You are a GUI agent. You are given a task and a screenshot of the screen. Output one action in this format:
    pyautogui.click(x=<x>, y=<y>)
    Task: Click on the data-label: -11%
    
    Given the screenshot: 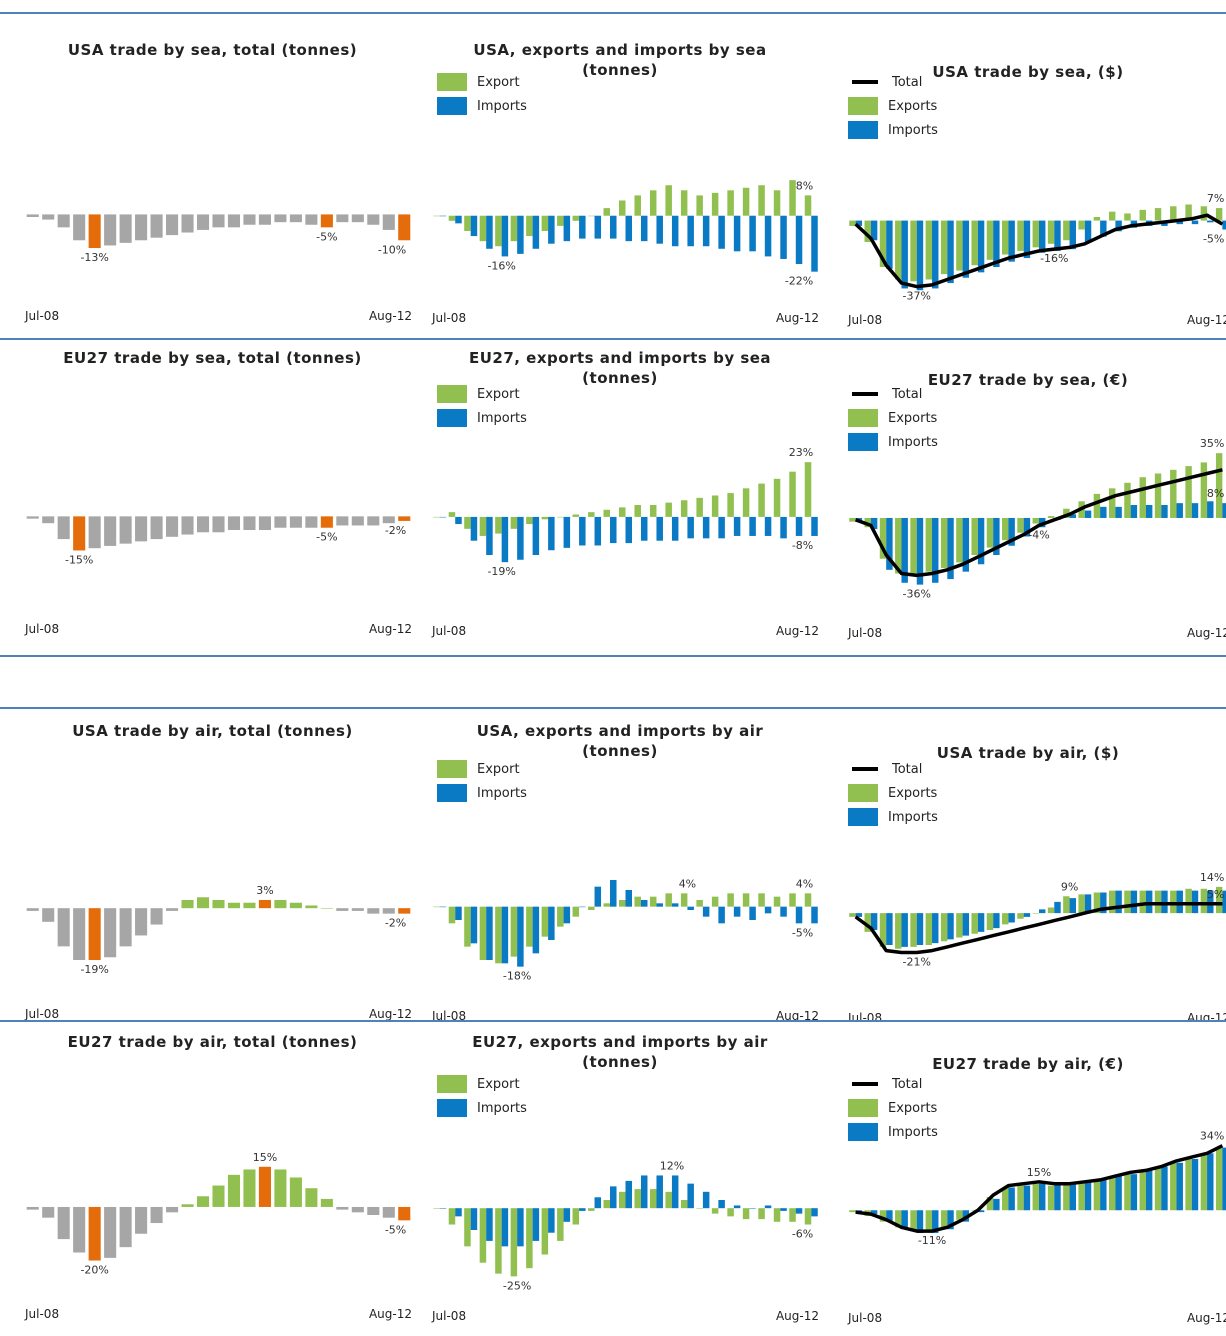 What is the action you would take?
    pyautogui.click(x=932, y=1240)
    